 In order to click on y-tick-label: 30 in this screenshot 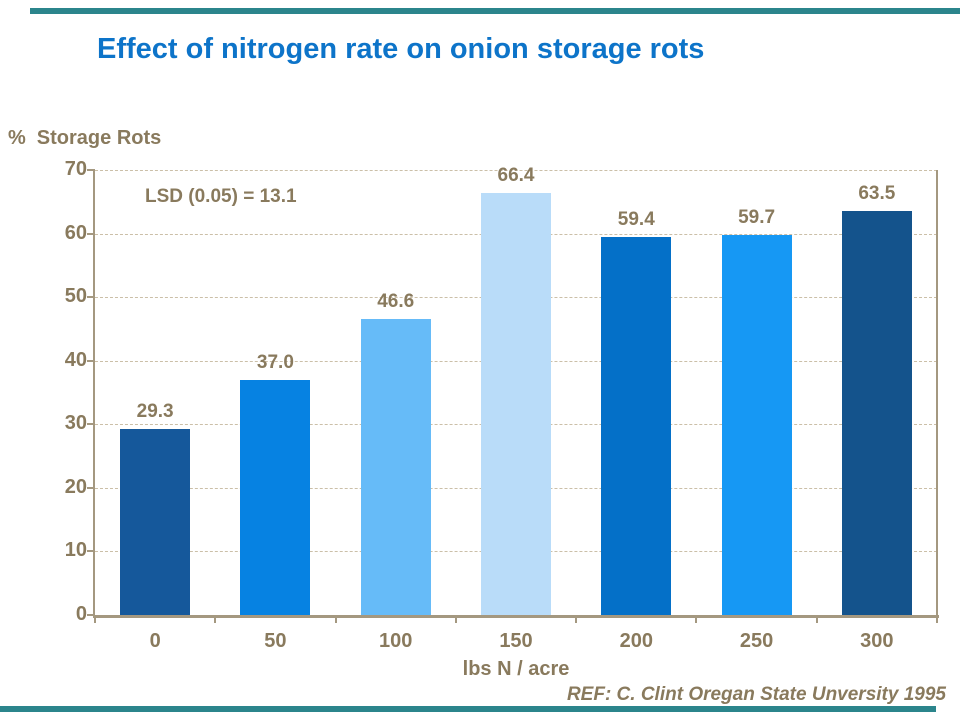, I will do `click(75, 423)`.